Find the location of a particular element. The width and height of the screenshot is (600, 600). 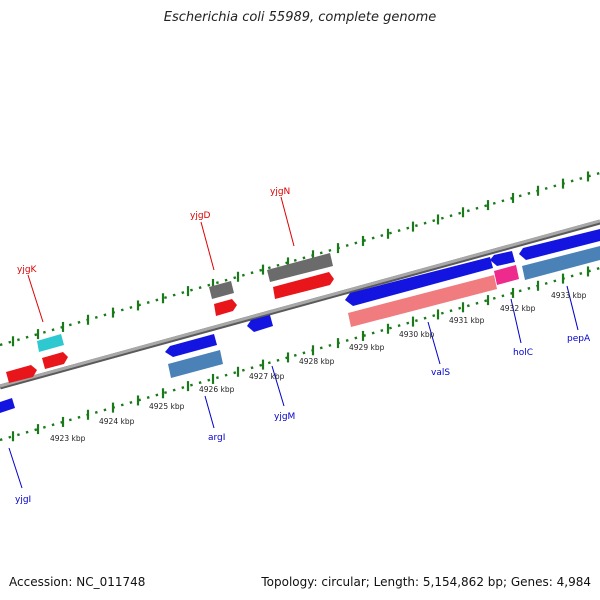

gene-label-valS: valS is located at coordinates (440, 373).